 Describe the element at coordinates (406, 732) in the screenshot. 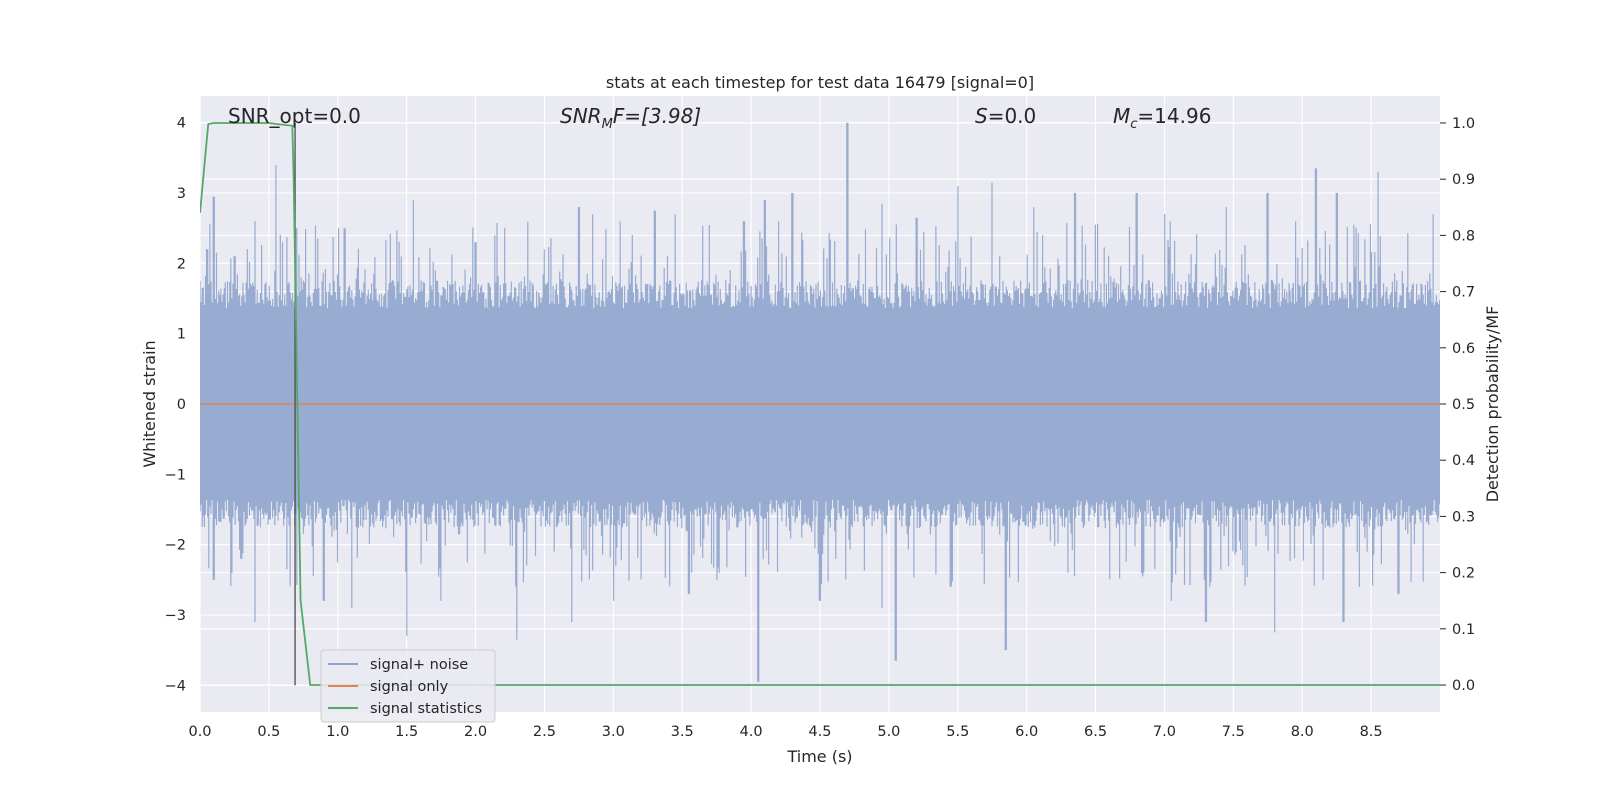

I see `x-tick-label: 1.5` at that location.